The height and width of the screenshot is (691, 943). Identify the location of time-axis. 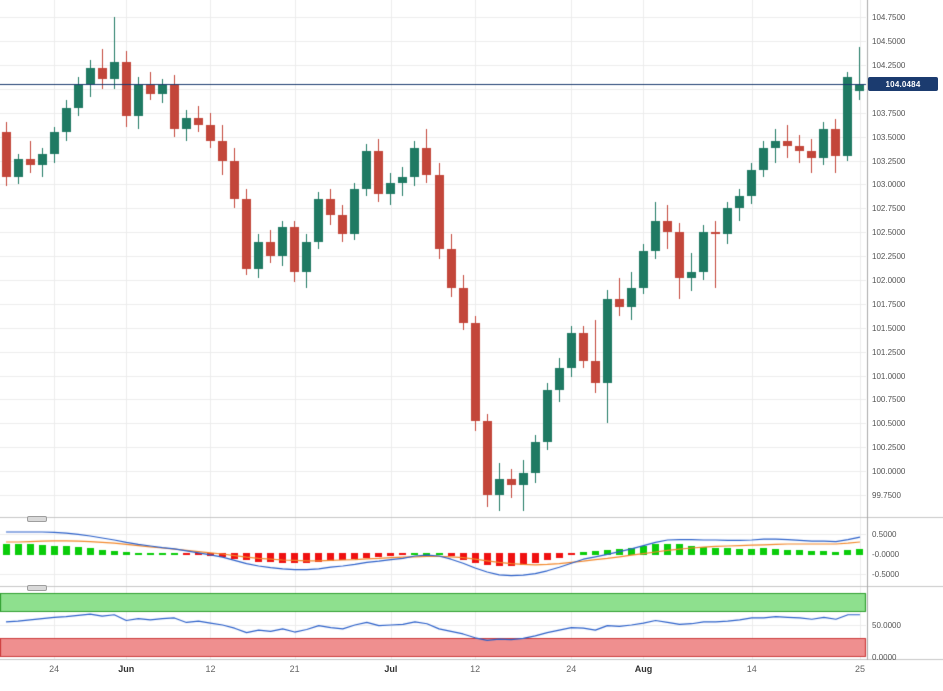
(433, 675).